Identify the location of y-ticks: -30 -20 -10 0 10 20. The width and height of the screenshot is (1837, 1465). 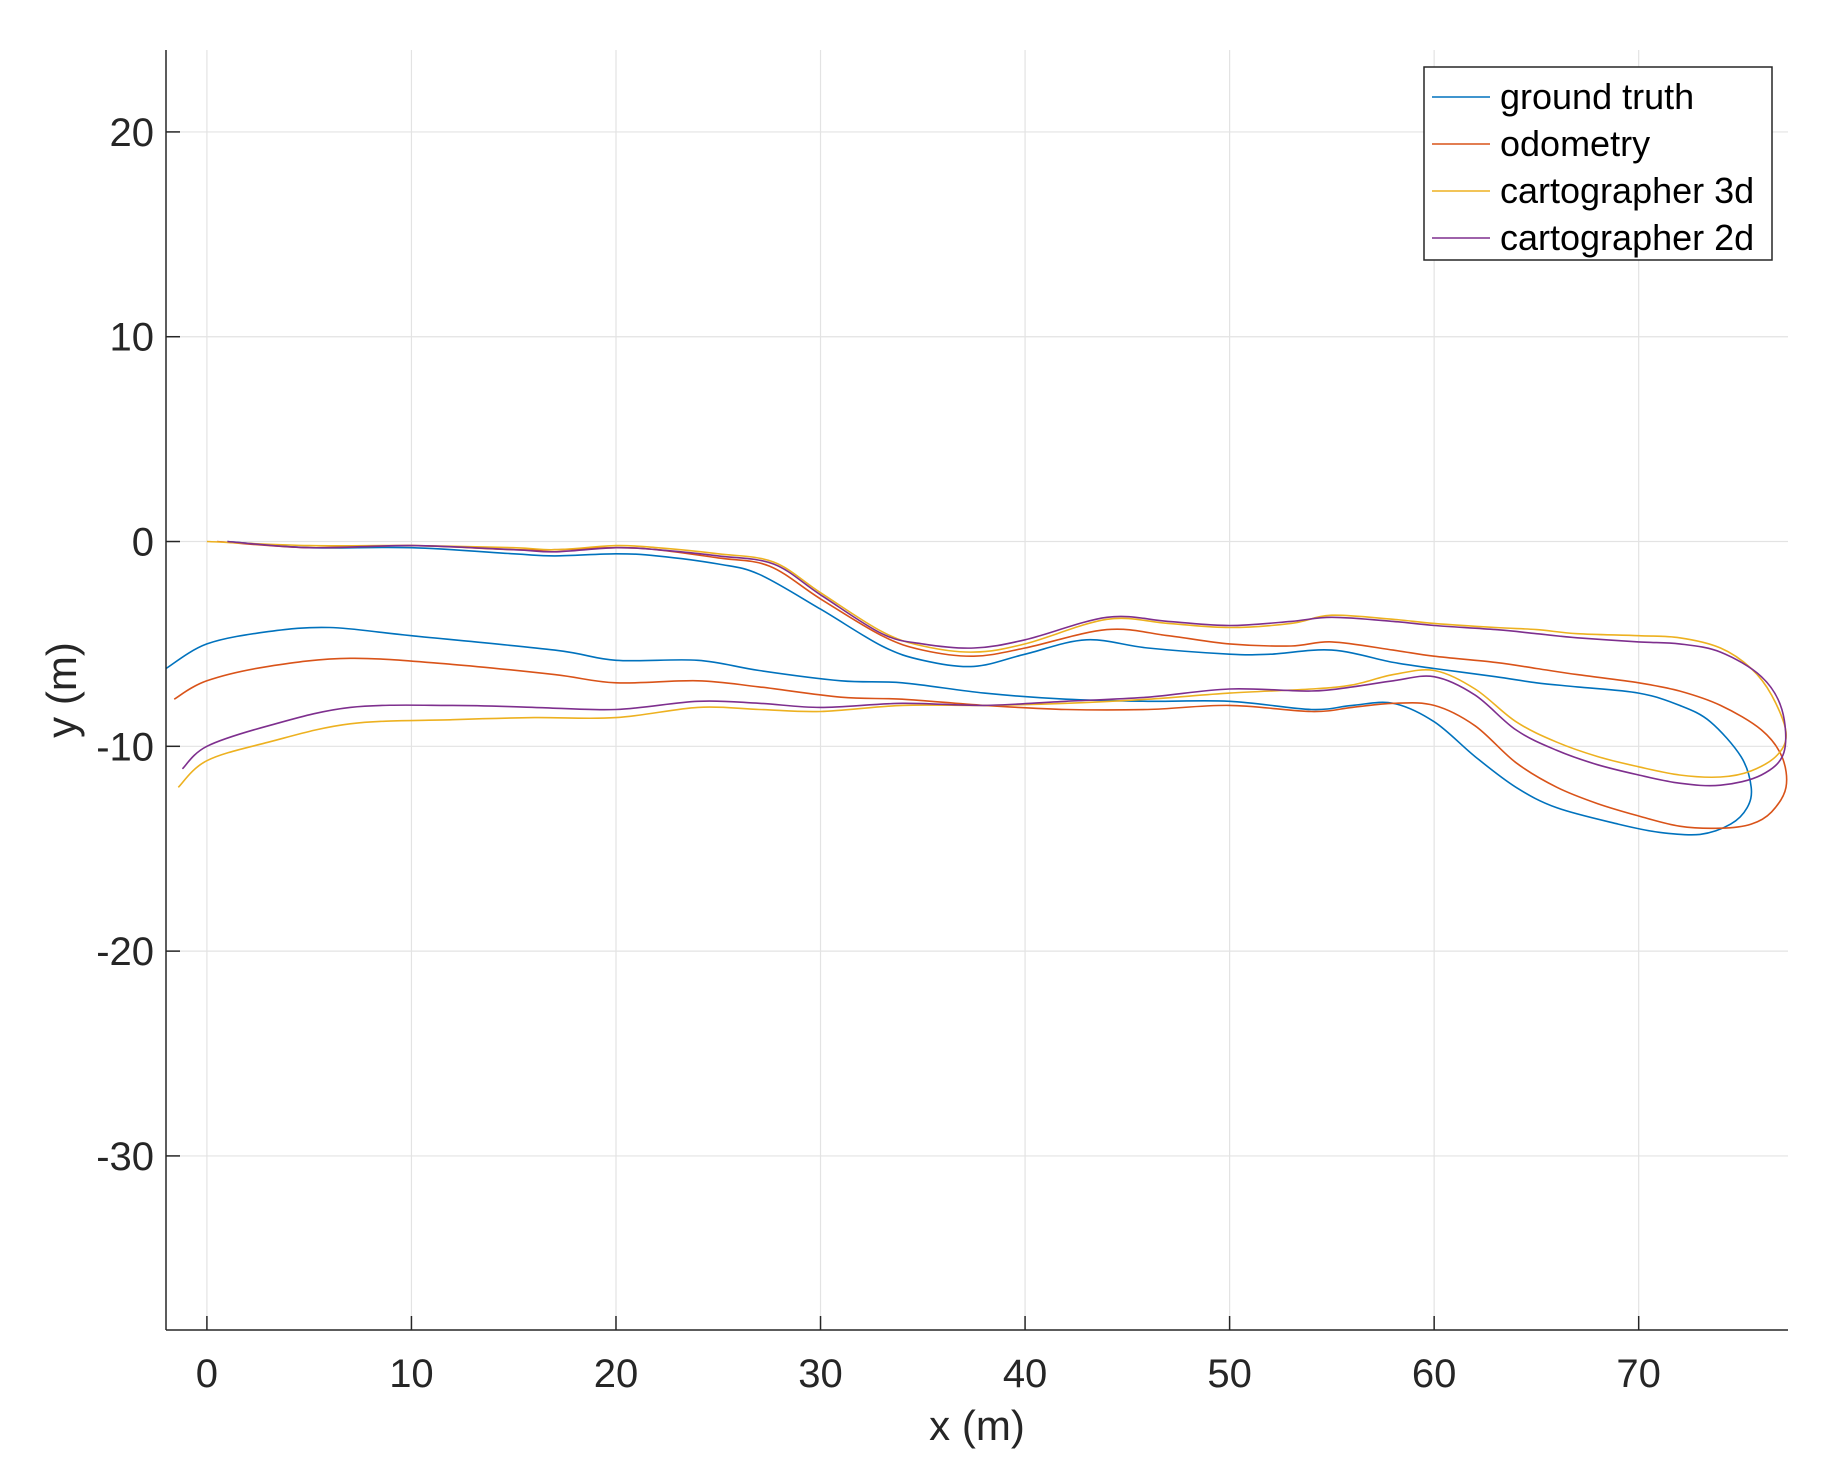
(138, 645).